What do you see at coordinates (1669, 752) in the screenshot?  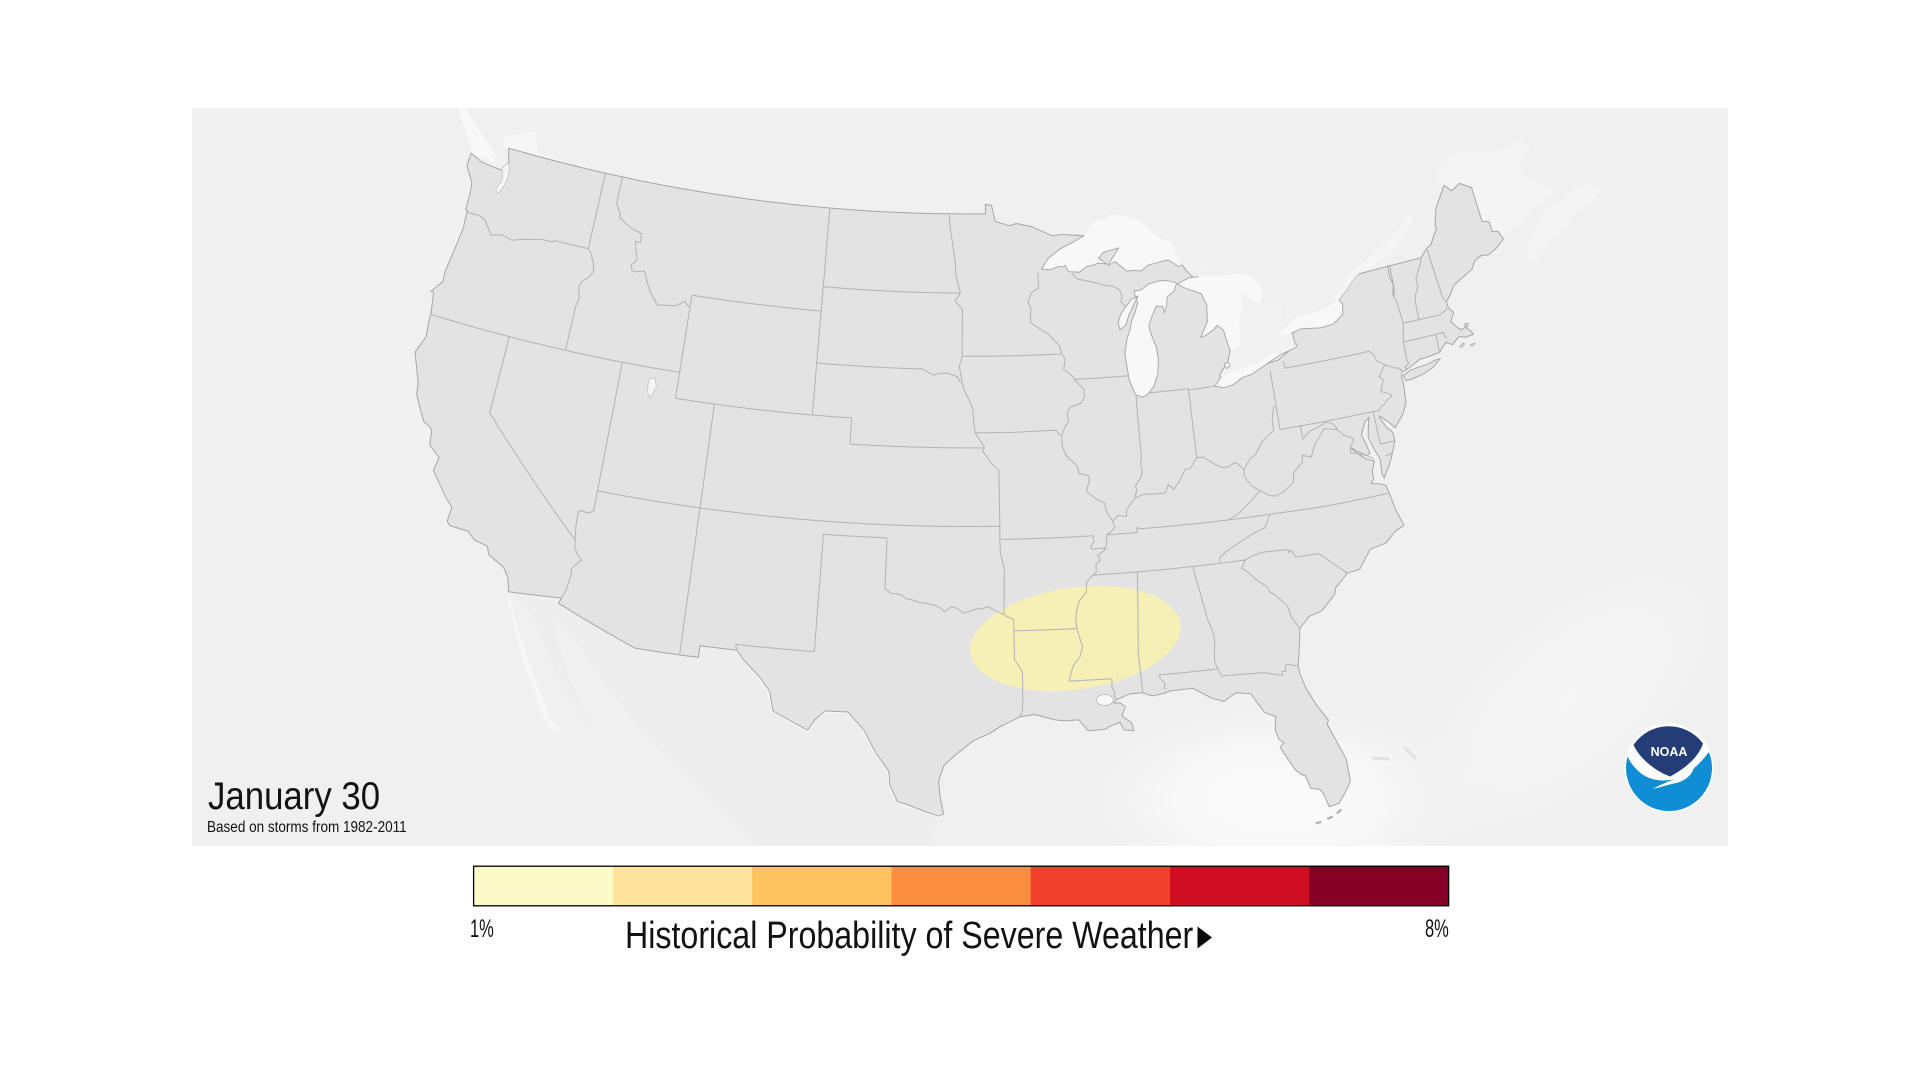 I see `svg-text: NOAA` at bounding box center [1669, 752].